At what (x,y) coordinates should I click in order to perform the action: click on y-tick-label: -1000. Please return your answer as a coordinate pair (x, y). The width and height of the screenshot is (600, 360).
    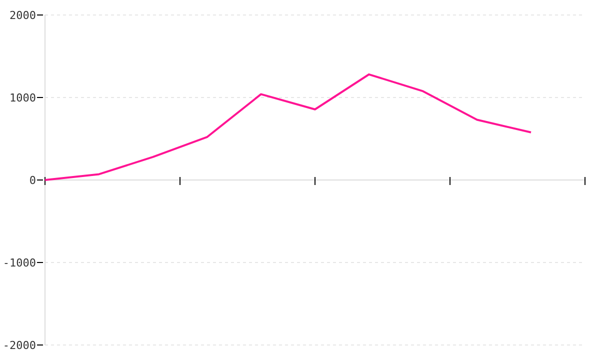
    Looking at the image, I should click on (19, 263).